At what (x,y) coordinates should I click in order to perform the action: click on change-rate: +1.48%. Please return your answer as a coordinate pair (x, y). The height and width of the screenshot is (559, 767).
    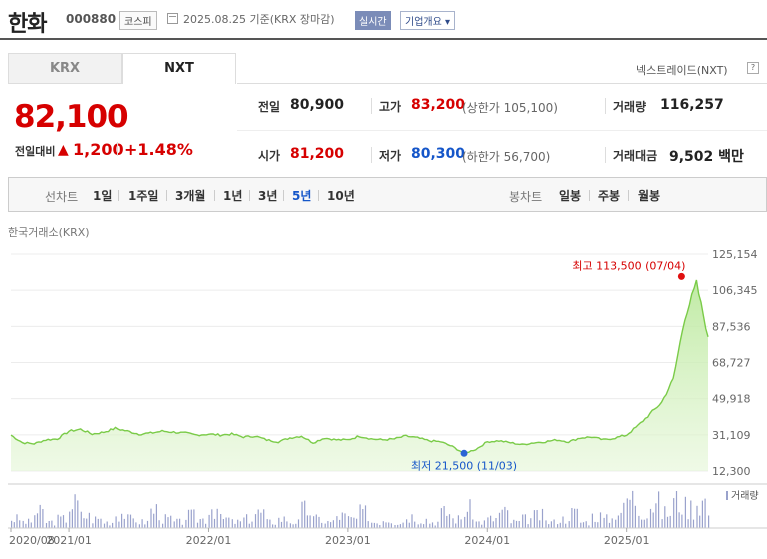
    Looking at the image, I should click on (158, 149).